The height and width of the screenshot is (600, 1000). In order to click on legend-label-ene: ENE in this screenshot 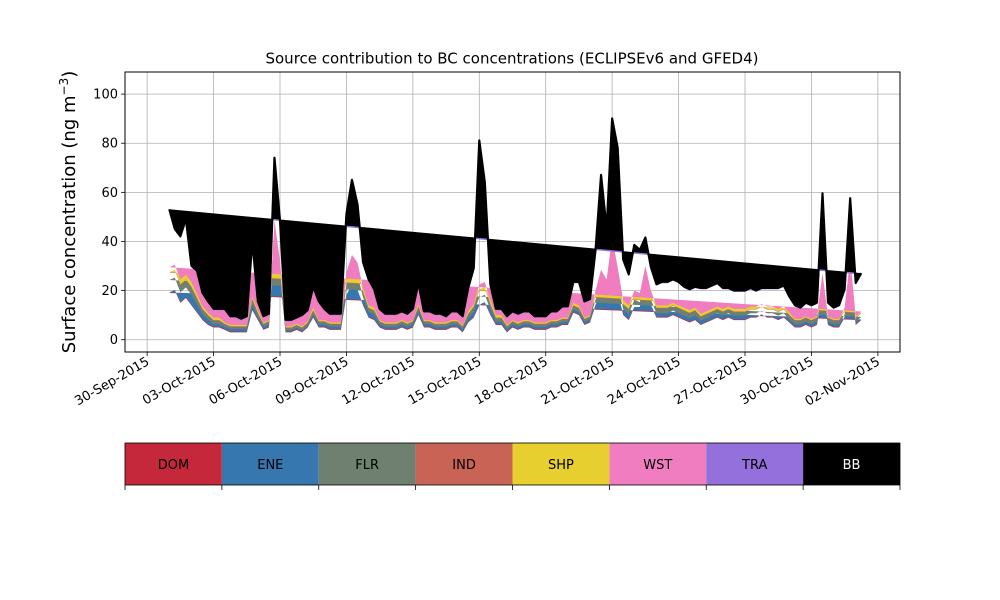, I will do `click(270, 465)`.